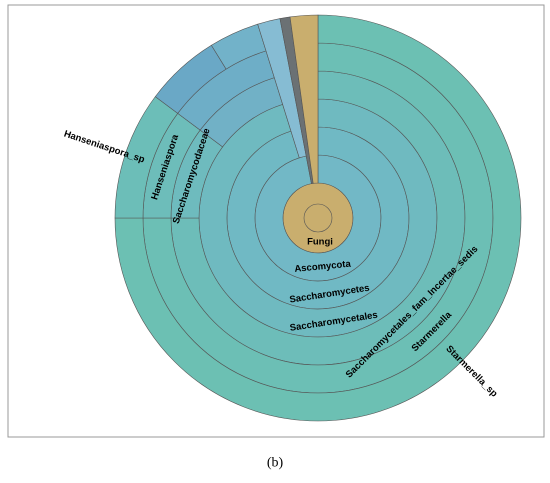  What do you see at coordinates (320, 242) in the screenshot?
I see `node-label: Fungi` at bounding box center [320, 242].